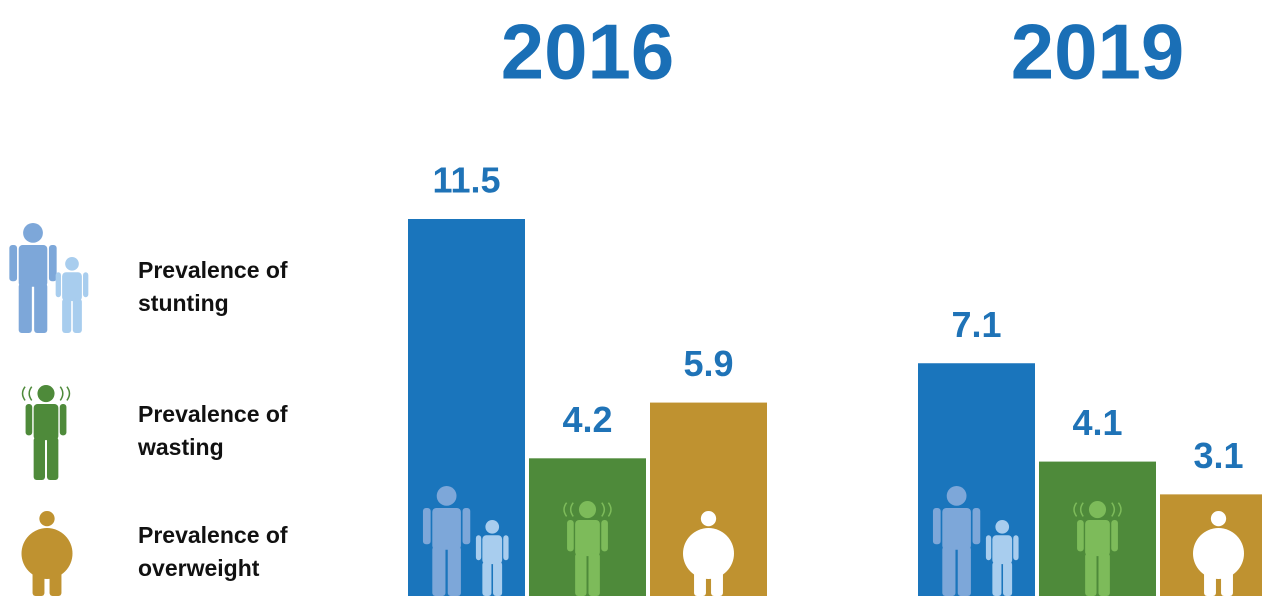 The image size is (1262, 596). I want to click on value-label: 5.9, so click(708, 363).